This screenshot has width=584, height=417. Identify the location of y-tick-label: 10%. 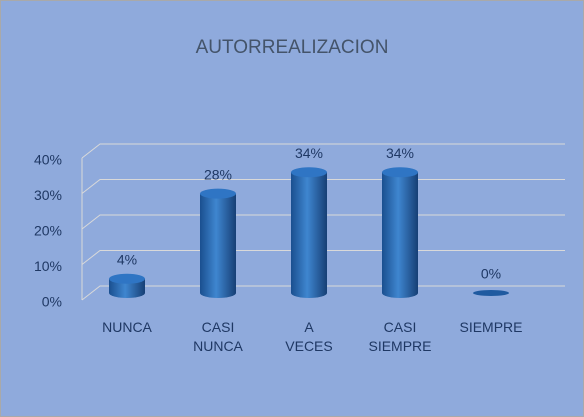
(48, 266).